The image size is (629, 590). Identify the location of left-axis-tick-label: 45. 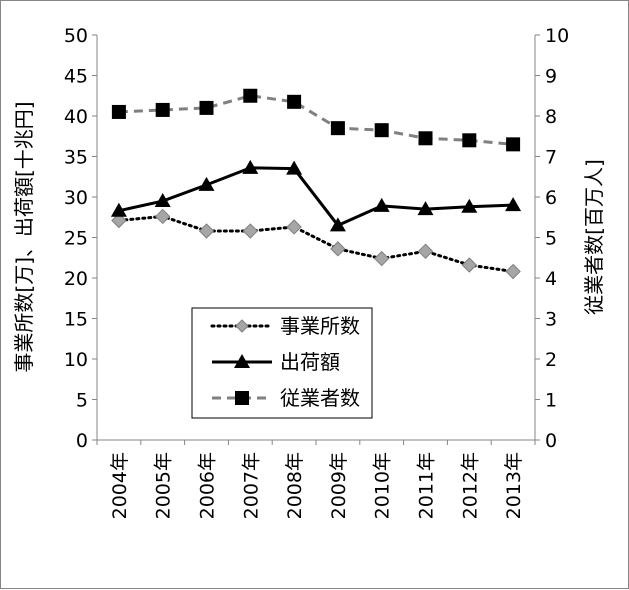
(76, 77).